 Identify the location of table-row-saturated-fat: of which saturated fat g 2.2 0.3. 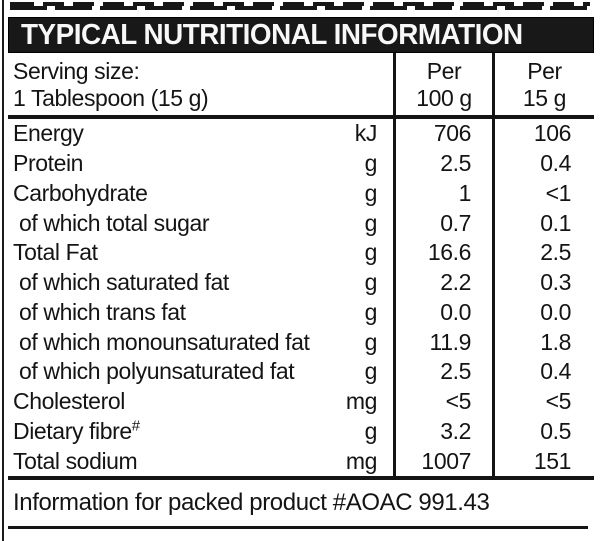
(301, 282).